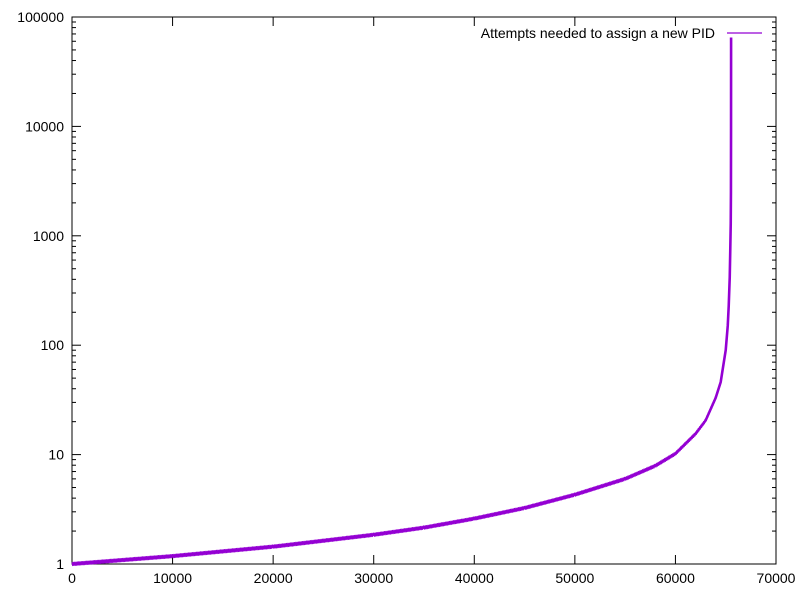 This screenshot has width=800, height=599. Describe the element at coordinates (44, 126) in the screenshot. I see `y-tick-label: 10000` at that location.